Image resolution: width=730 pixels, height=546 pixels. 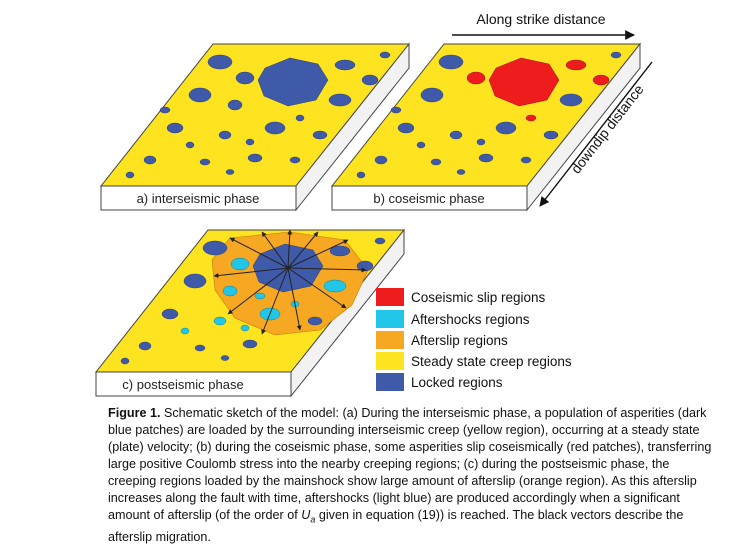 I want to click on panel-a-locked-asperities, so click(x=258, y=115).